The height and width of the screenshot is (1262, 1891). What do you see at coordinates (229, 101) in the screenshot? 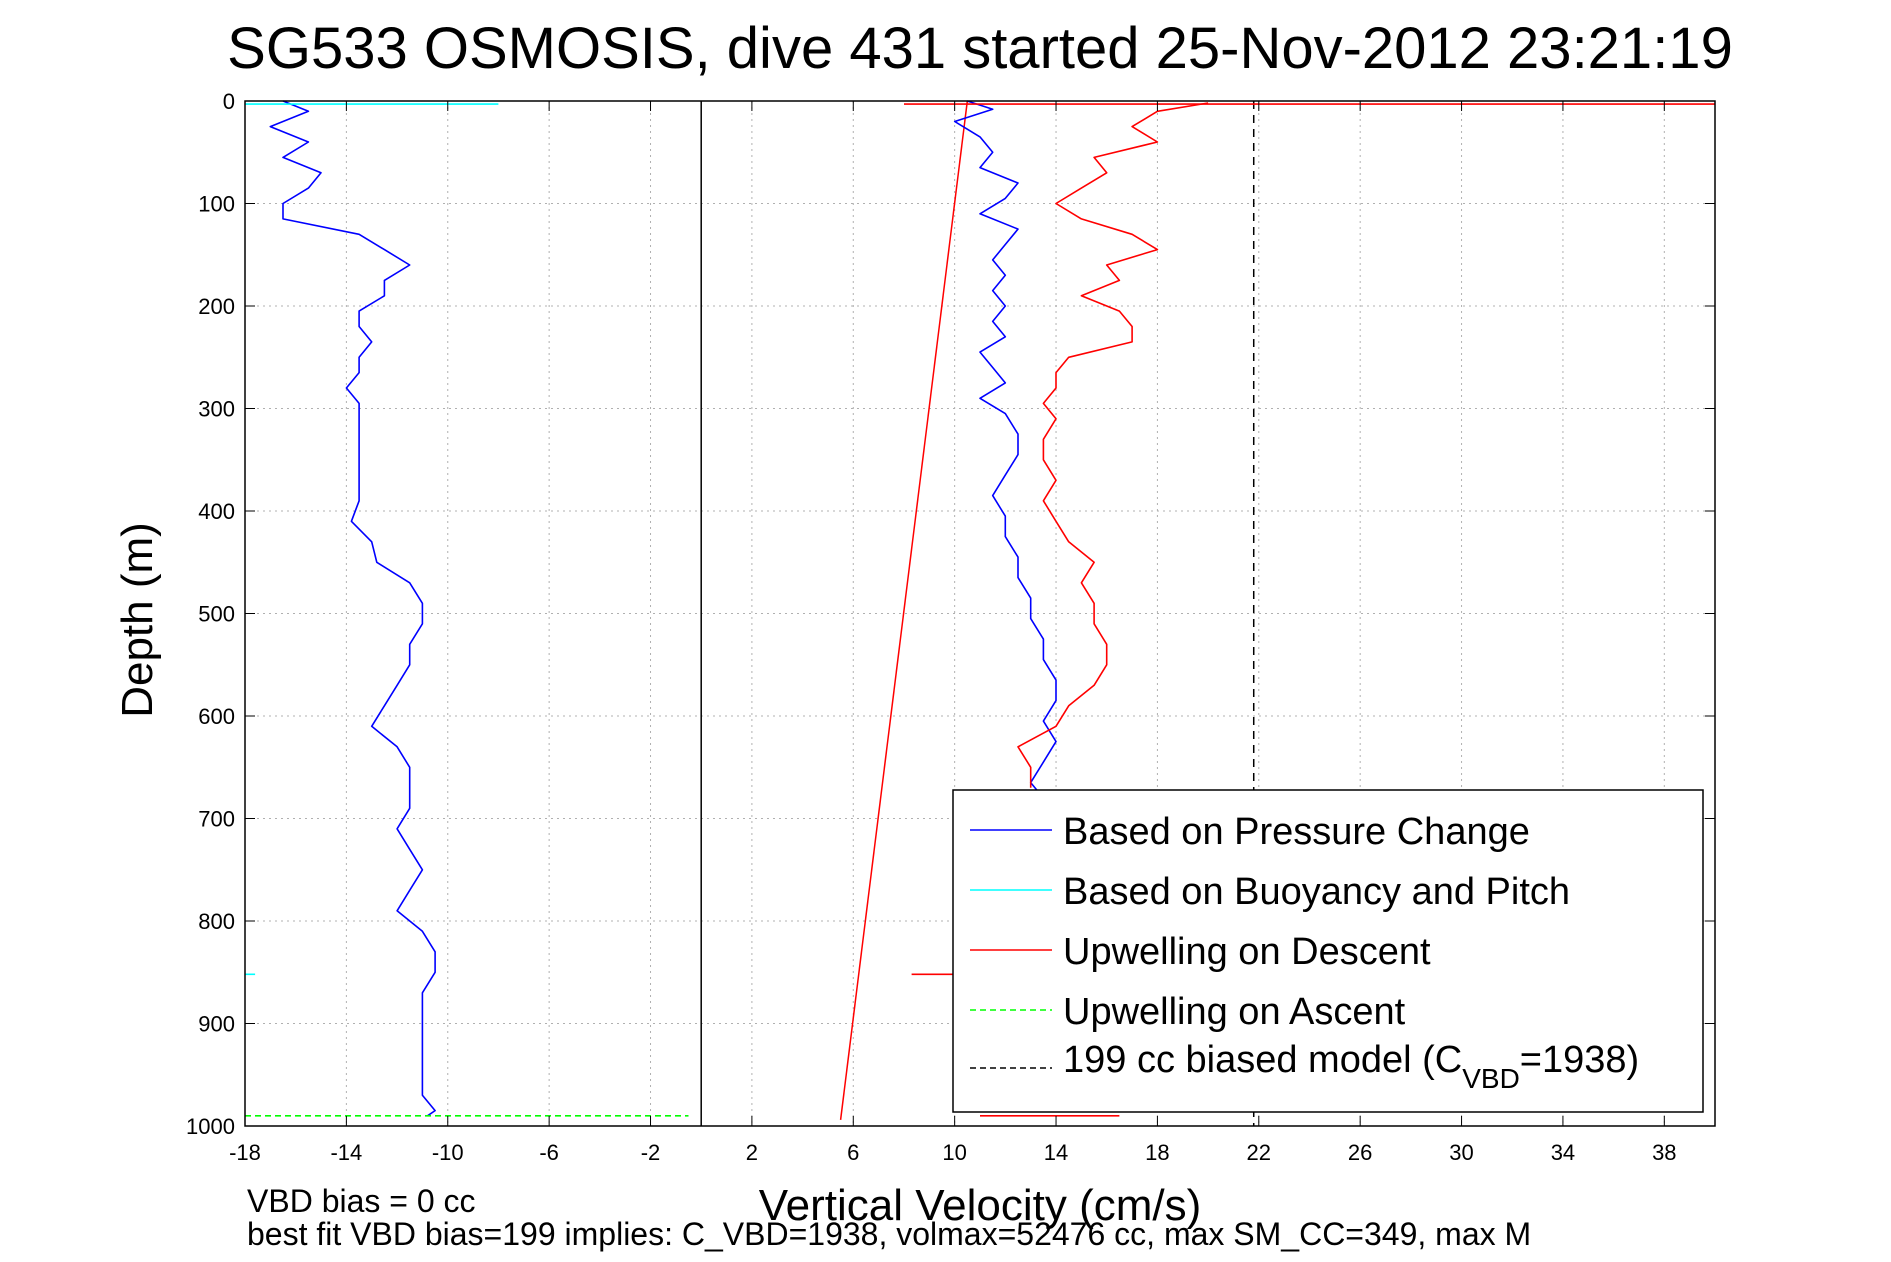
I see `y-tick-label: 0` at bounding box center [229, 101].